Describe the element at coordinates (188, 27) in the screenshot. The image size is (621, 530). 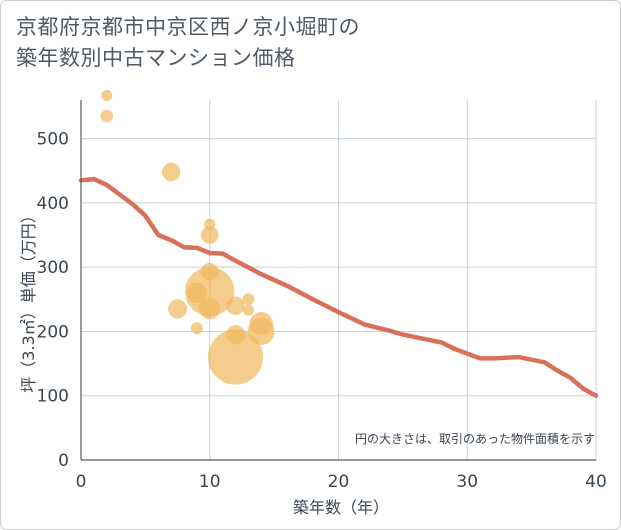
I see `chart-title-line-1: 京都府京都市中京区西ノ京小堀町の` at that location.